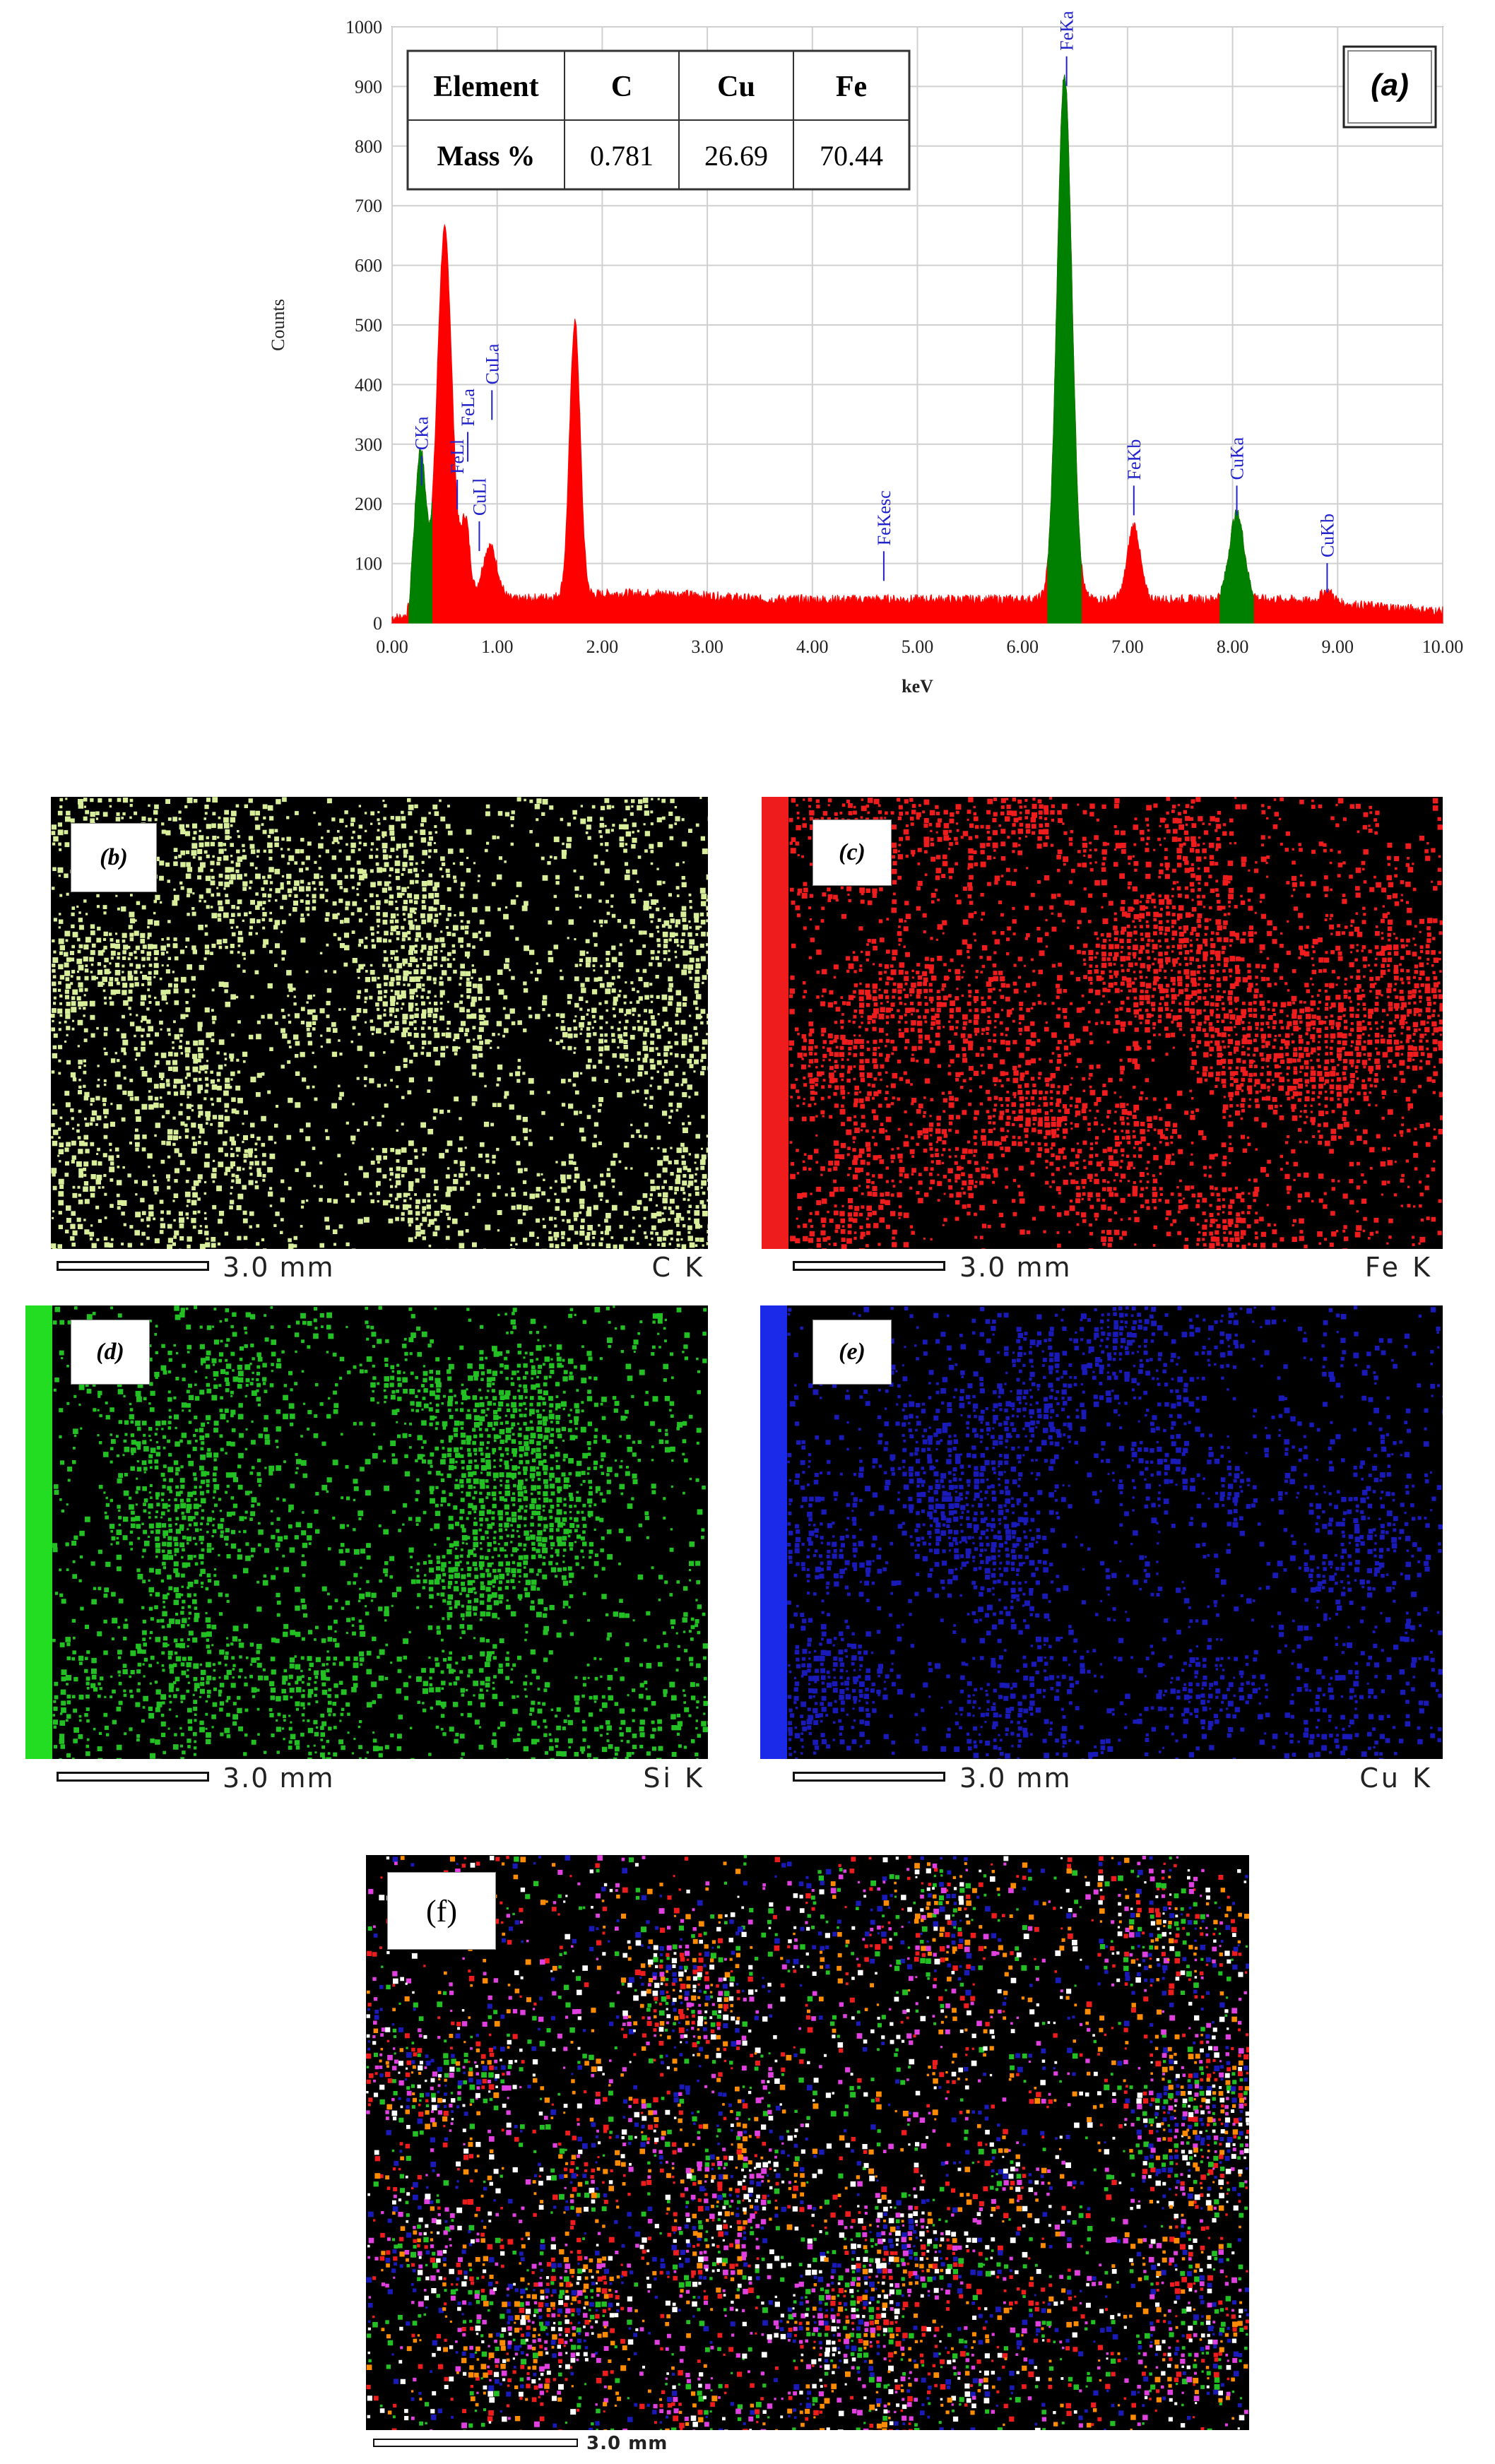 Image resolution: width=1495 pixels, height=2464 pixels. I want to click on y-axis-label: Counts, so click(278, 325).